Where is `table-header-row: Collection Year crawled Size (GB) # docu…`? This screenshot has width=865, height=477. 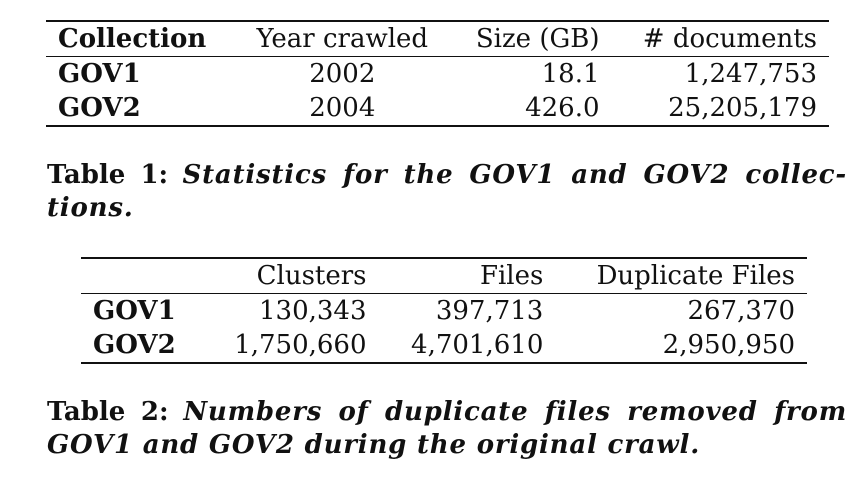 table-header-row: Collection Year crawled Size (GB) # docu… is located at coordinates (437, 38).